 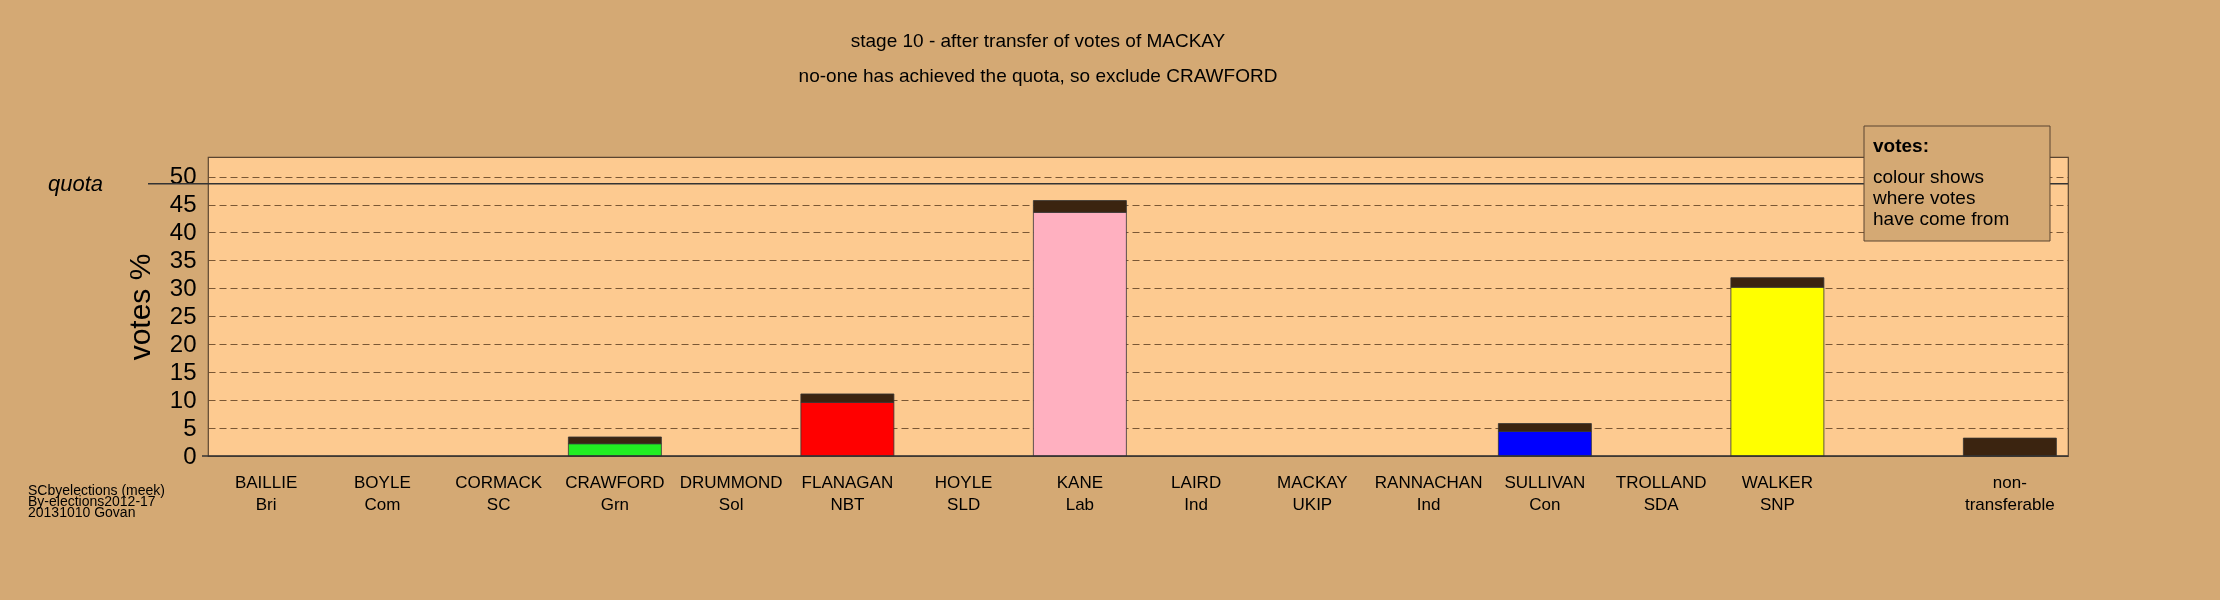 What do you see at coordinates (183, 315) in the screenshot?
I see `y-tick-label: 25` at bounding box center [183, 315].